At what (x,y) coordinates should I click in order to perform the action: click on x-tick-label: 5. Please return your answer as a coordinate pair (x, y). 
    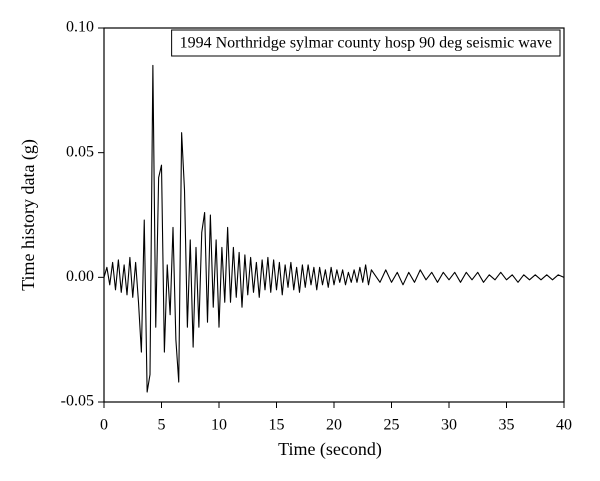
    Looking at the image, I should click on (162, 425).